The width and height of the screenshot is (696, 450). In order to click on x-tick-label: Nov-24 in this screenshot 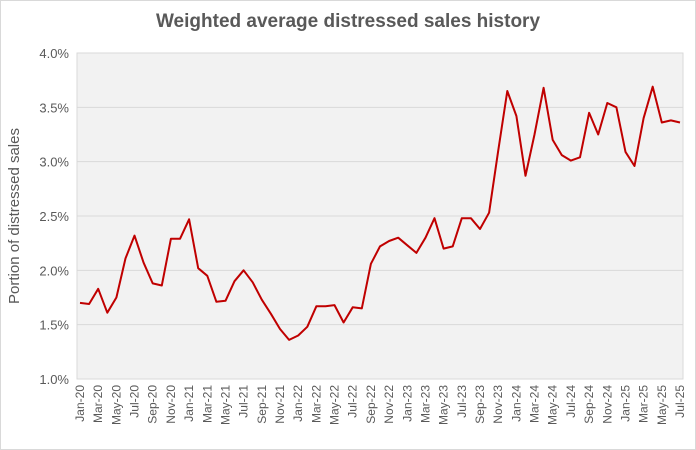, I will do `click(607, 404)`.